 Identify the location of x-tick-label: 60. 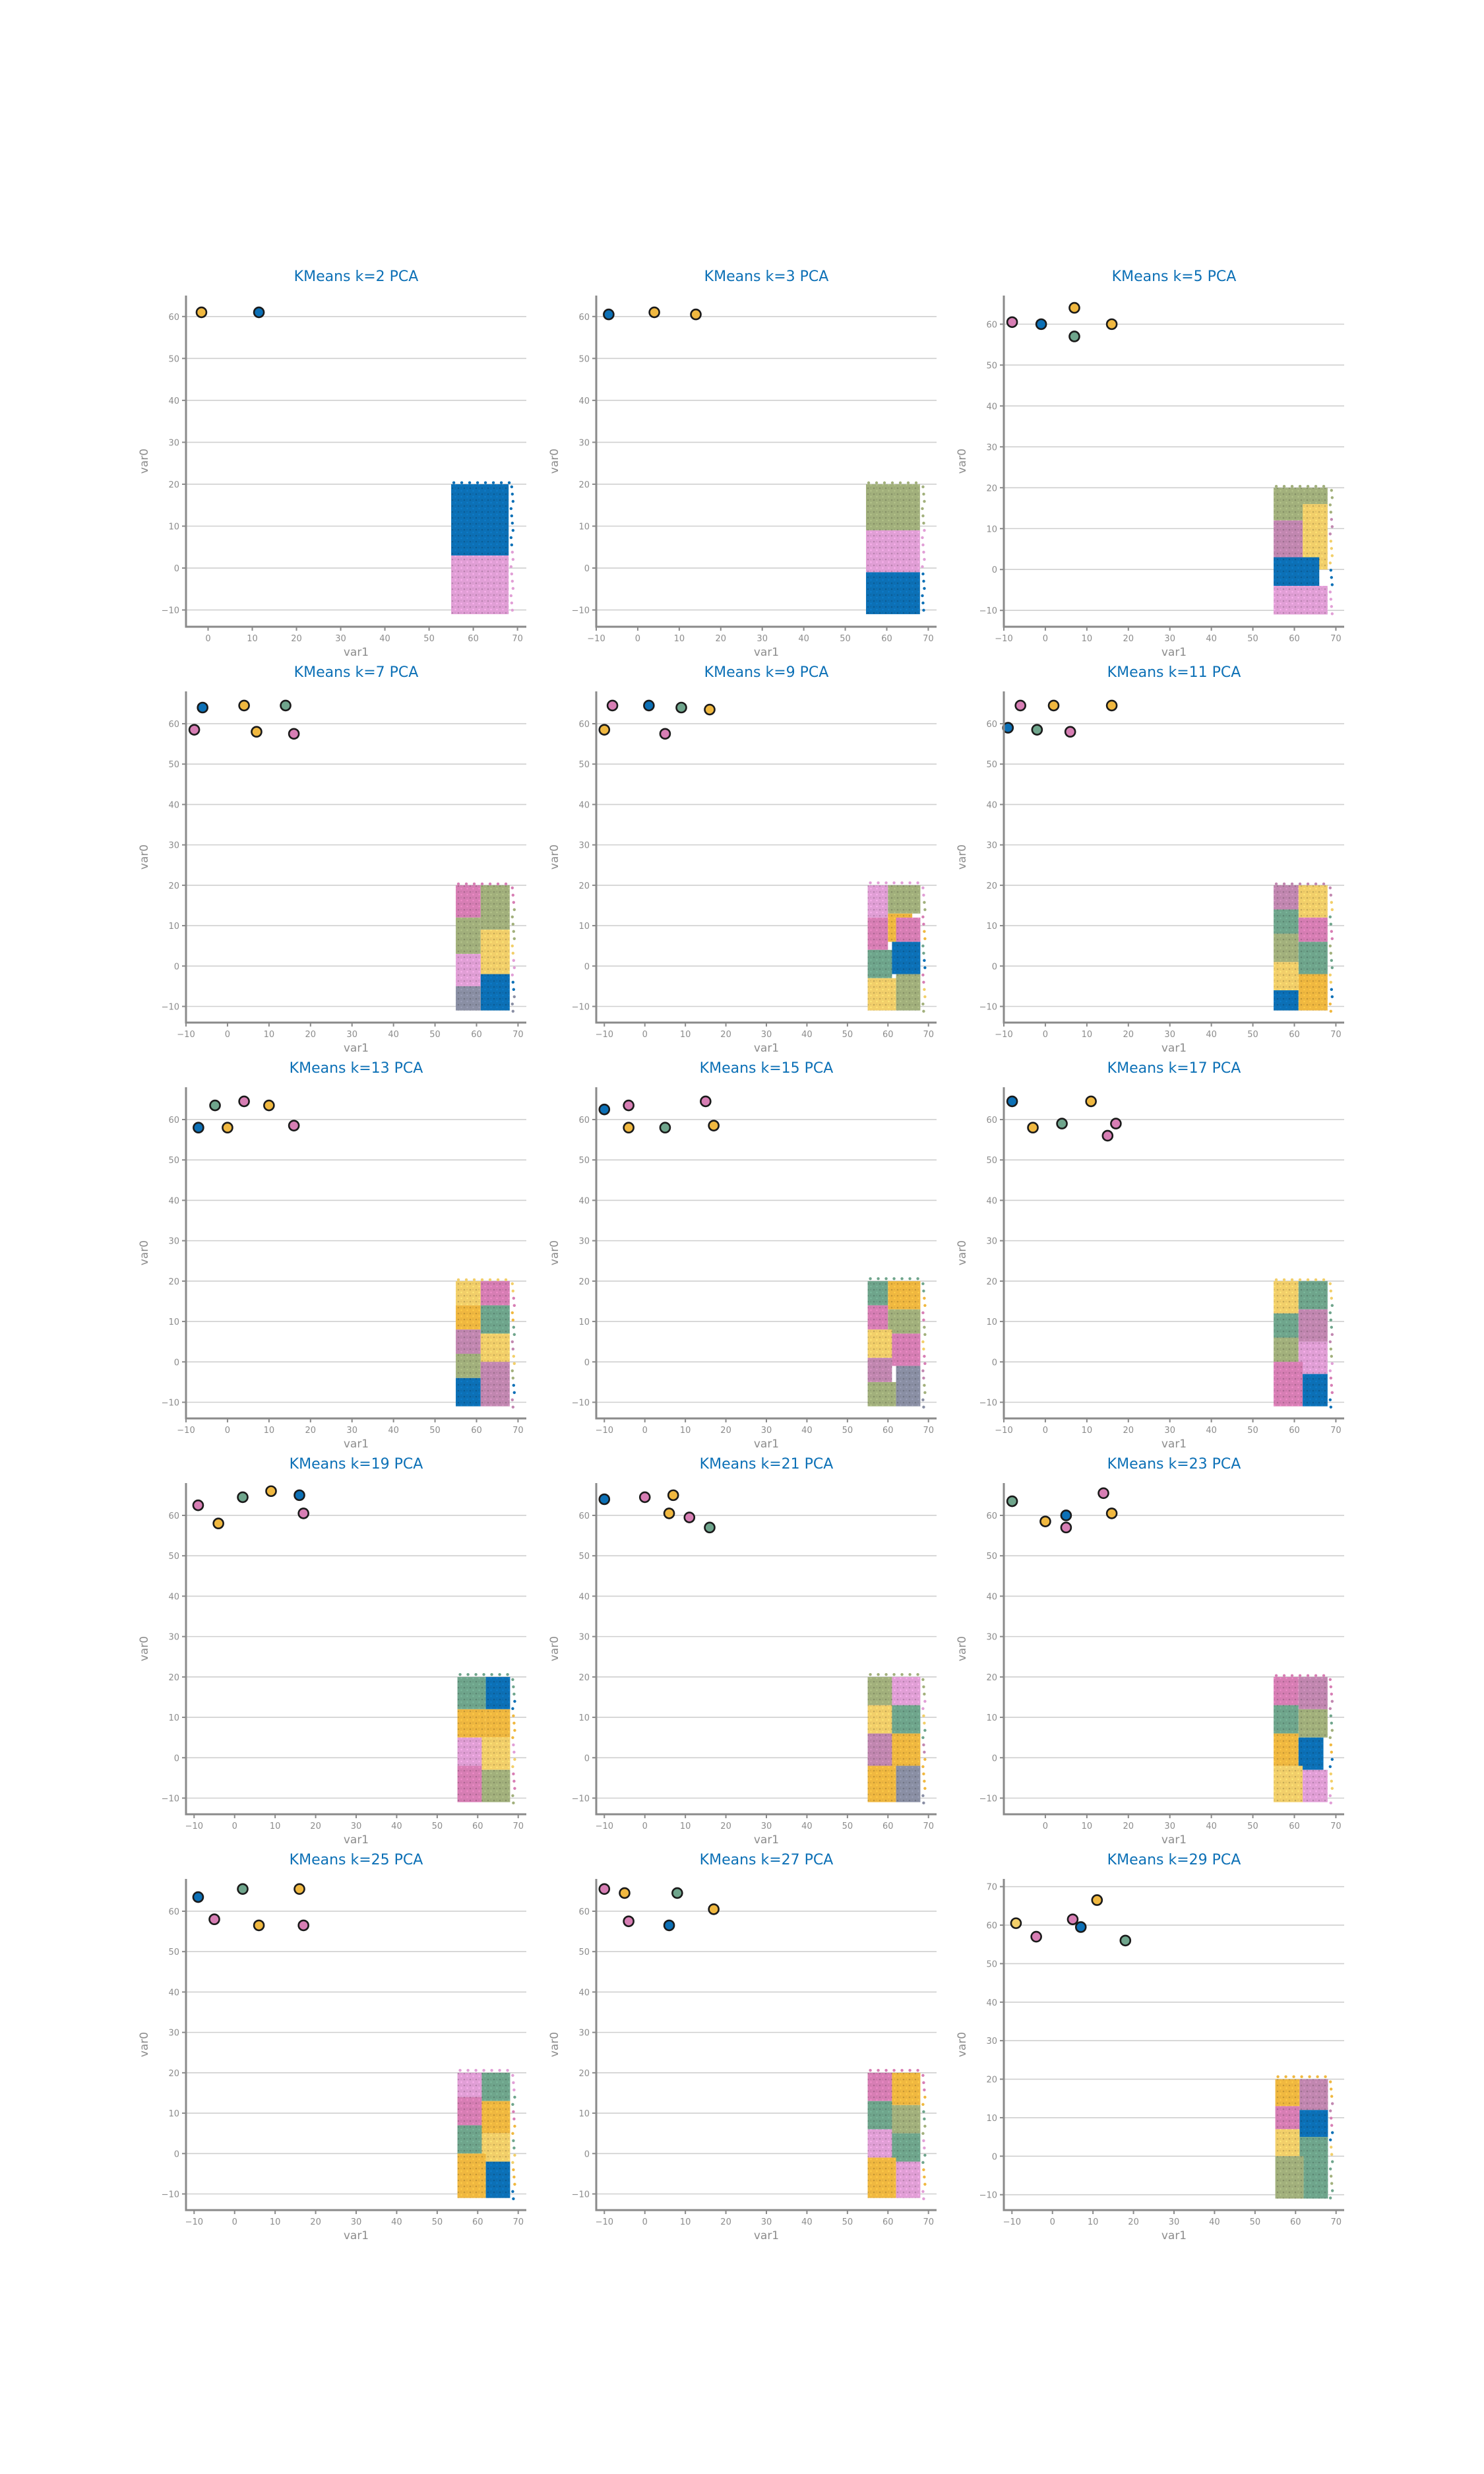
(476, 1431).